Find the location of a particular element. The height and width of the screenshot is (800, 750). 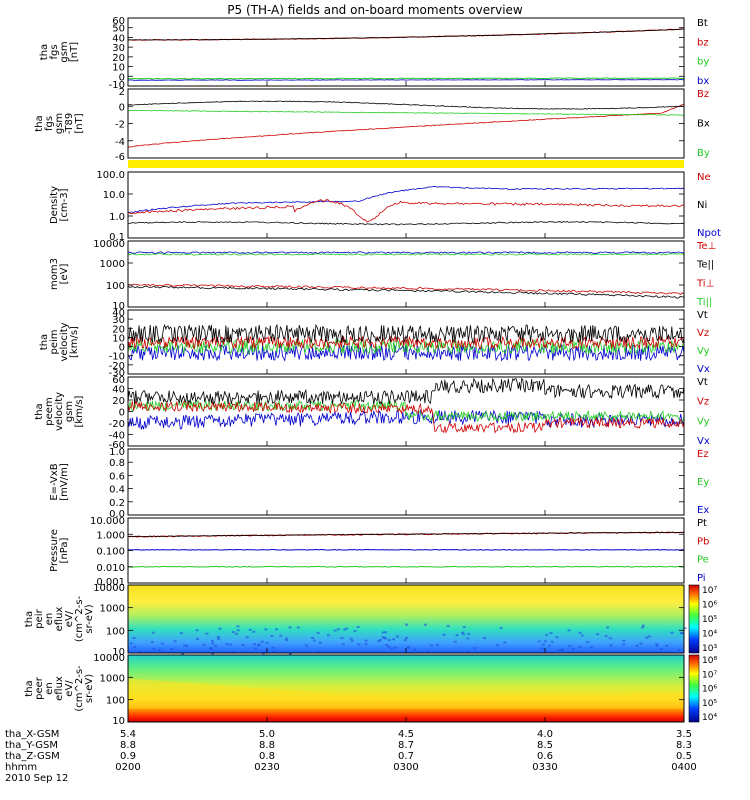

legend-entry: Ex is located at coordinates (703, 510).